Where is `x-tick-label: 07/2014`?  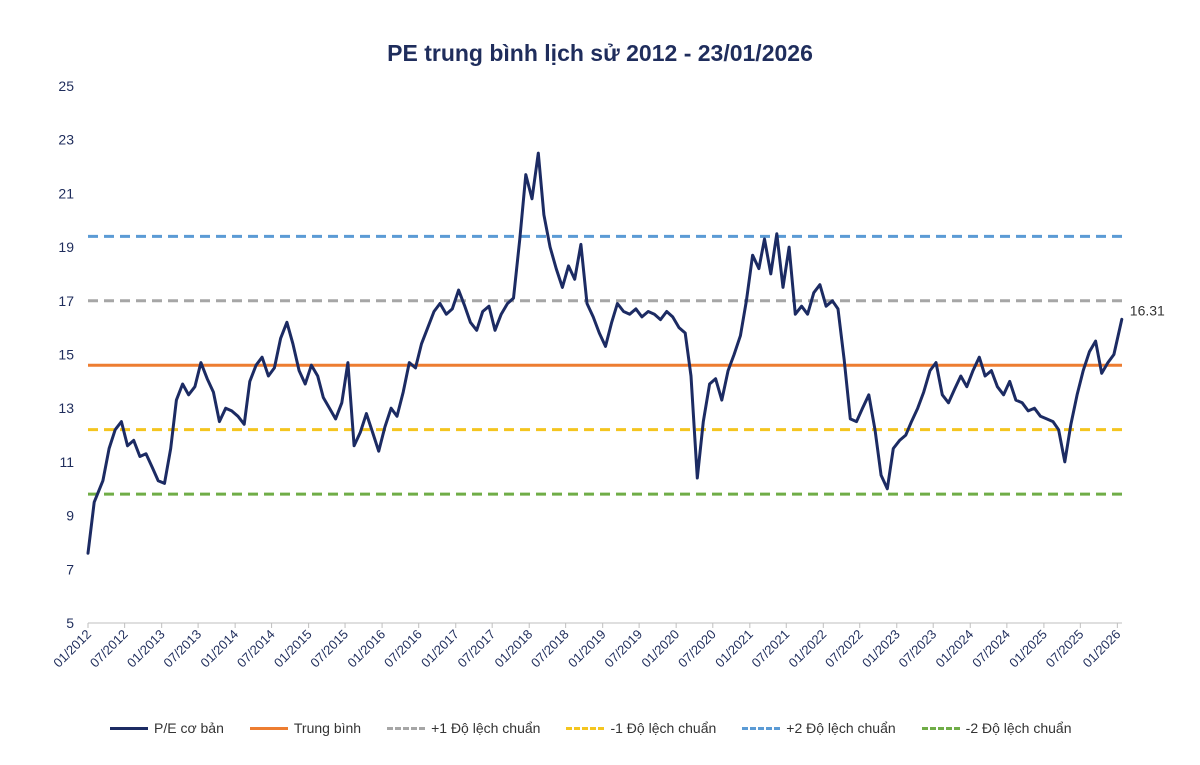 x-tick-label: 07/2014 is located at coordinates (256, 649).